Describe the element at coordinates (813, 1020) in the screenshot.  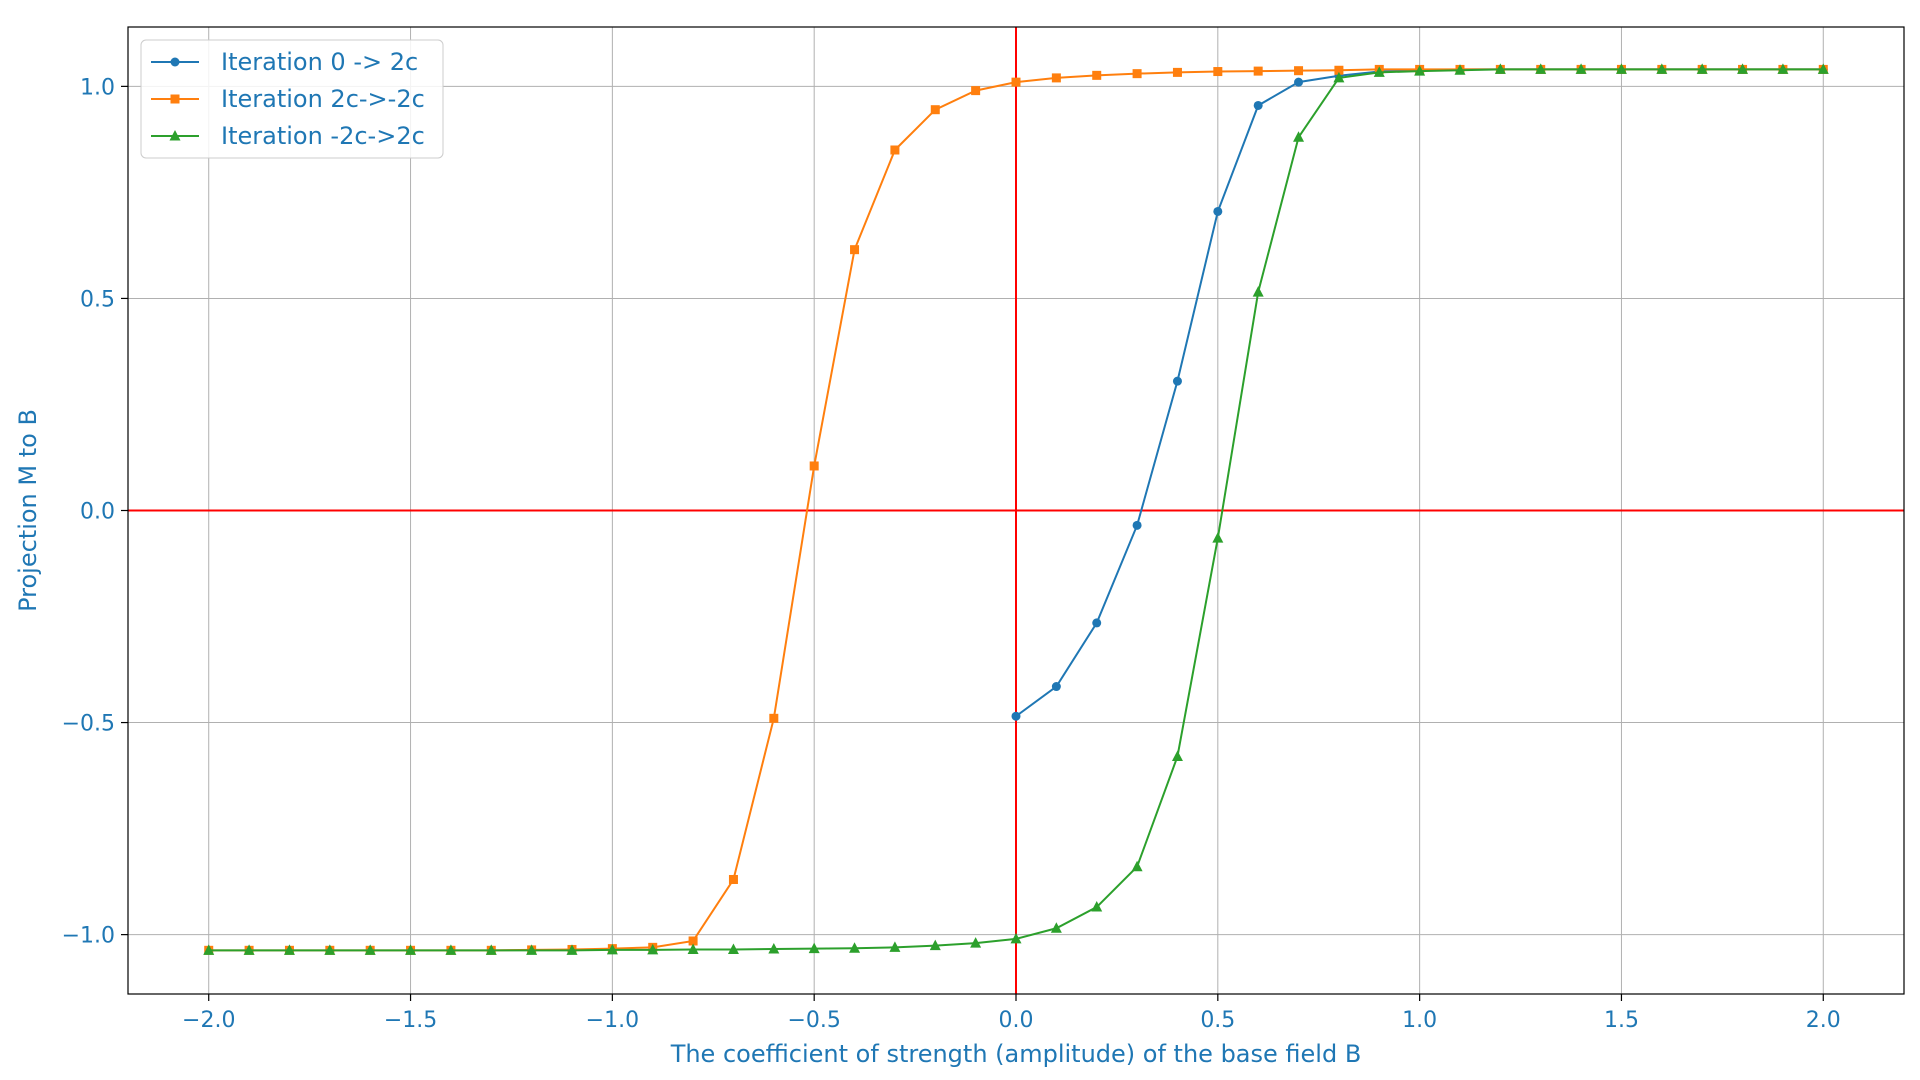
I see `x-tick-label: −0.5` at that location.